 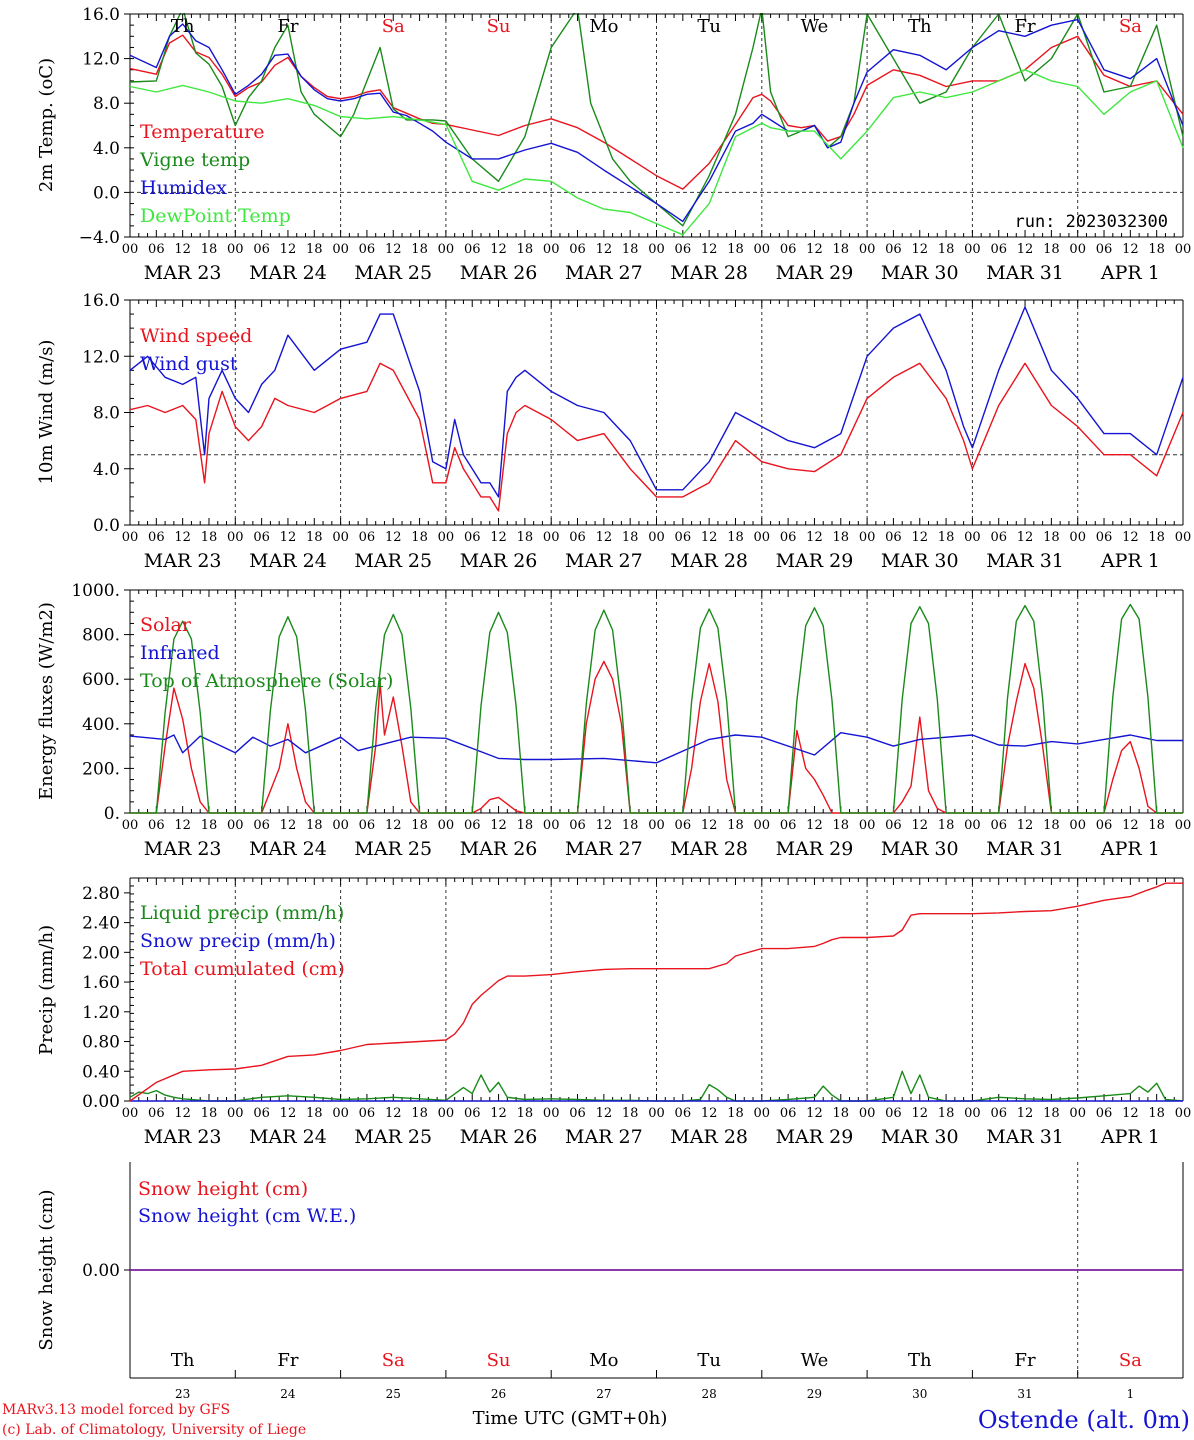 What do you see at coordinates (709, 1394) in the screenshot?
I see `day-number-label: 28` at bounding box center [709, 1394].